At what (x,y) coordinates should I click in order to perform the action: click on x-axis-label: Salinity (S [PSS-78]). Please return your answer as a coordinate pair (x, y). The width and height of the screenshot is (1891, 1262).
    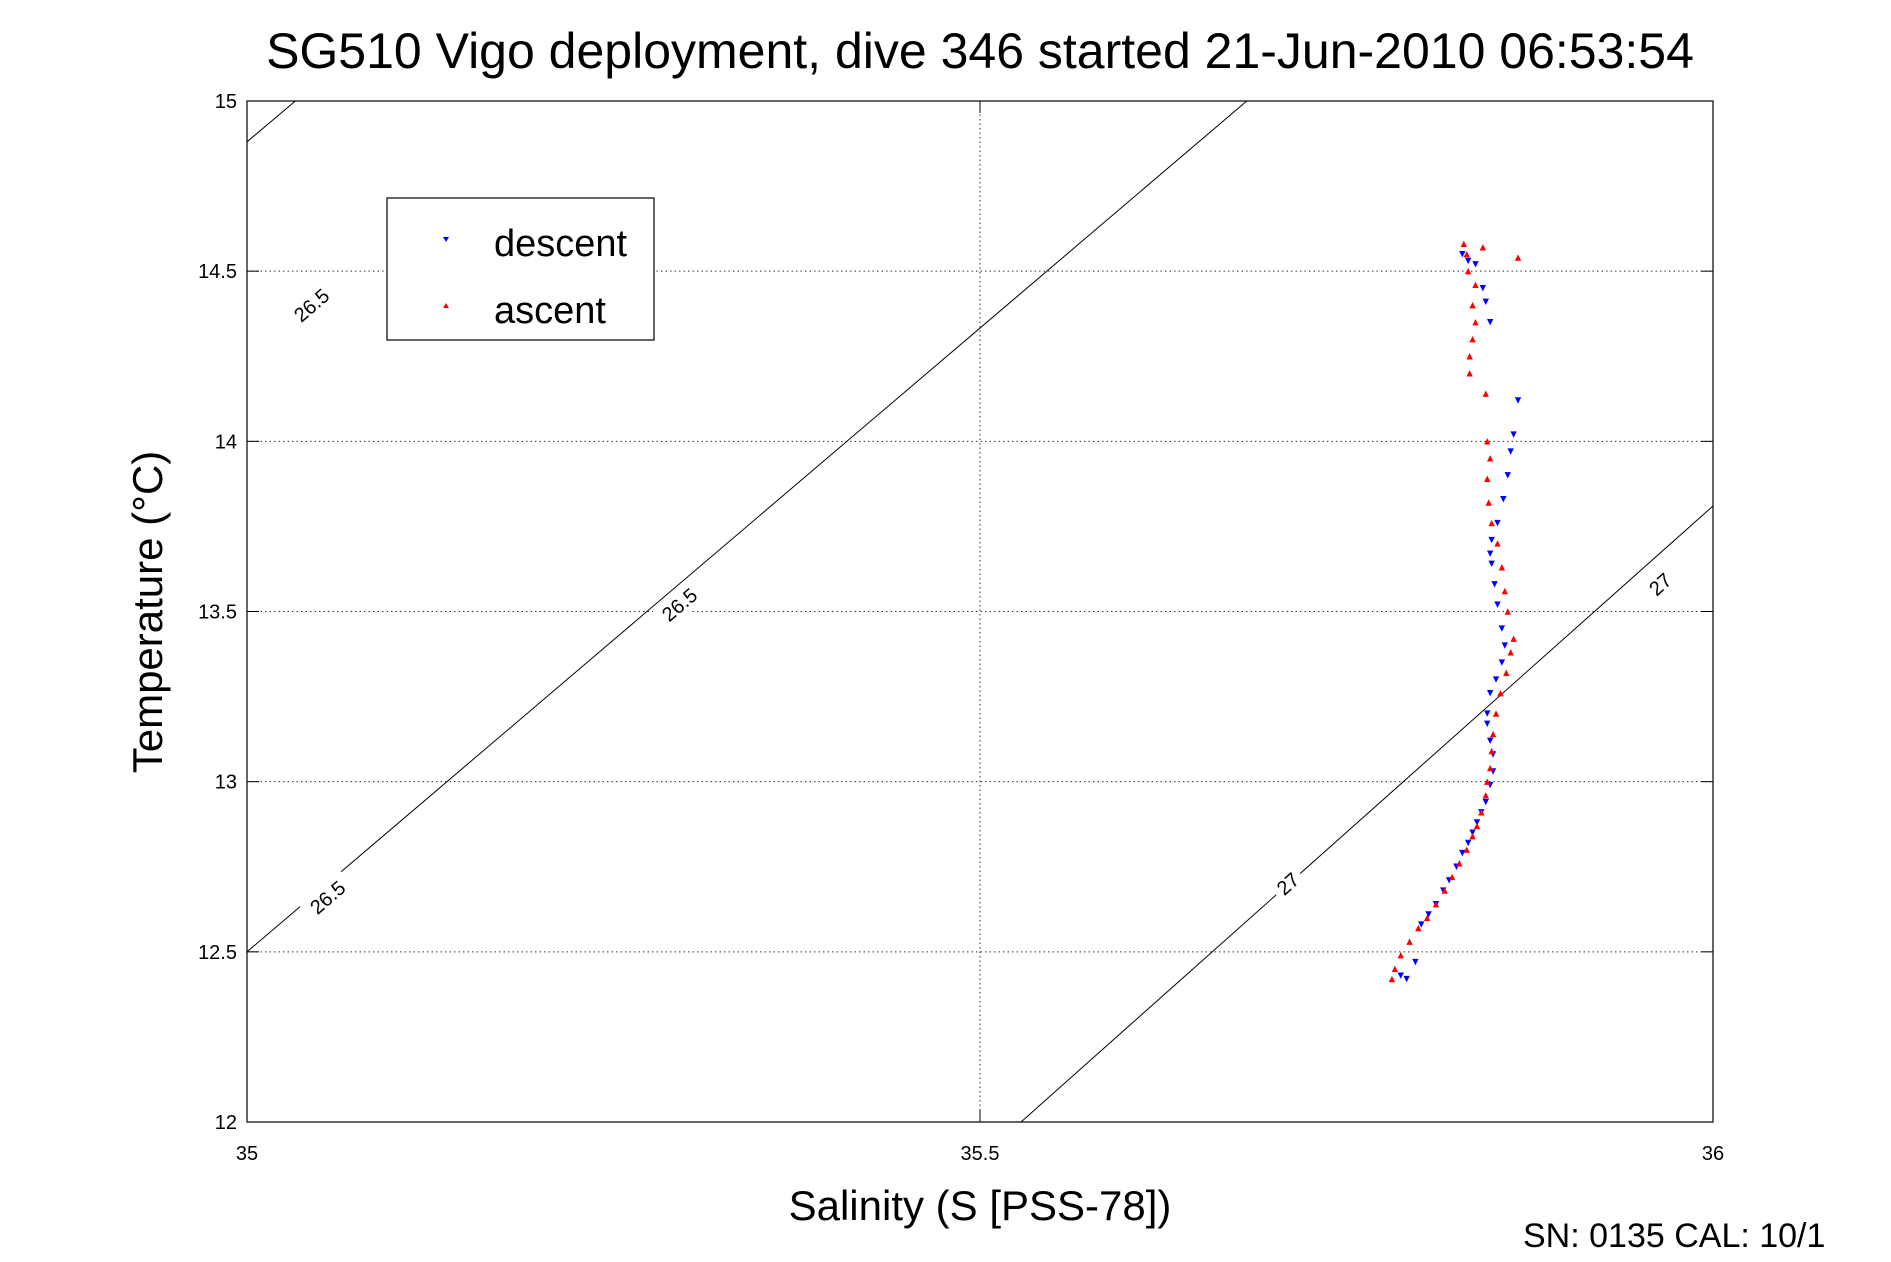
    Looking at the image, I should click on (980, 1205).